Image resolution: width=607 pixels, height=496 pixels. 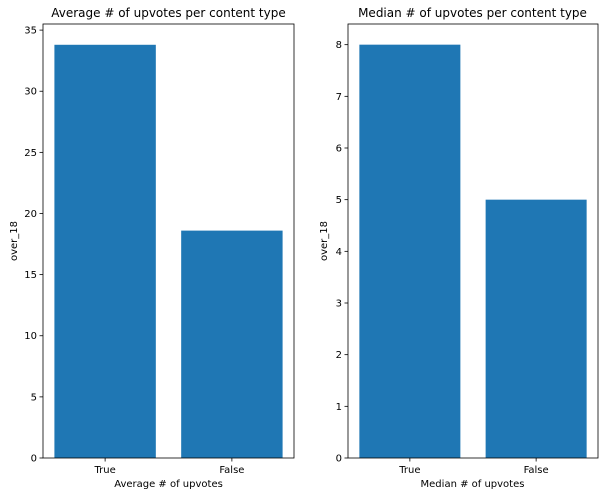 What do you see at coordinates (339, 149) in the screenshot?
I see `y-tick-label: 6` at bounding box center [339, 149].